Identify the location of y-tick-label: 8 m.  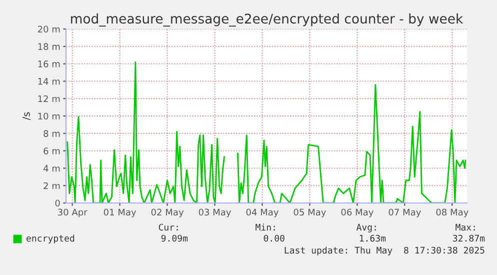
(52, 133).